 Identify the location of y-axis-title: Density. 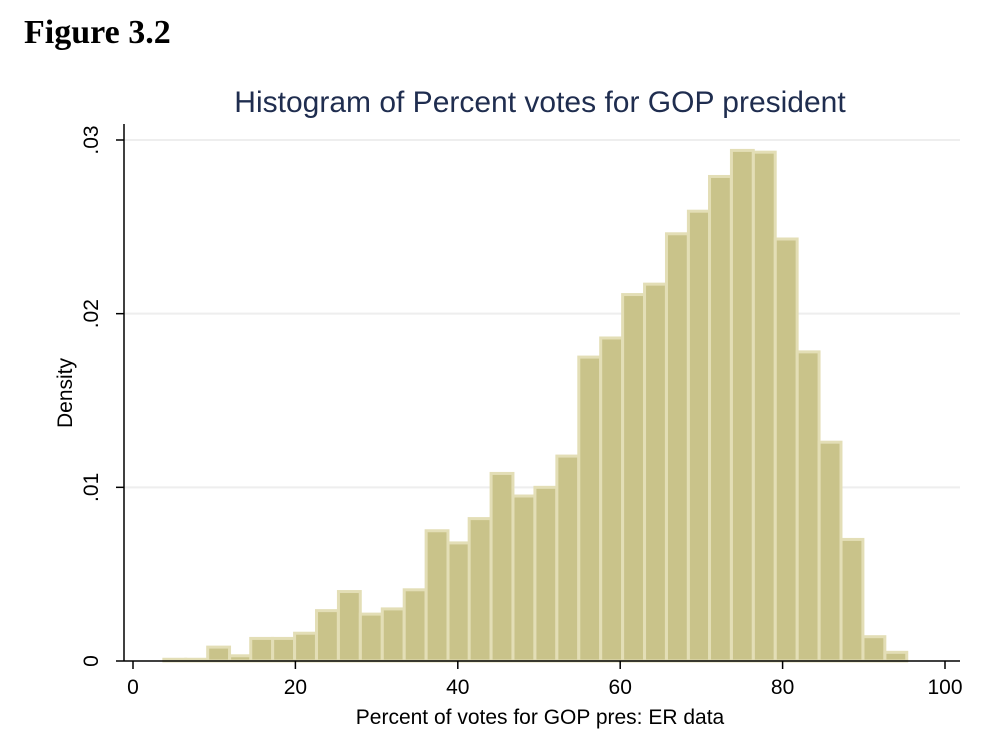
(65, 392).